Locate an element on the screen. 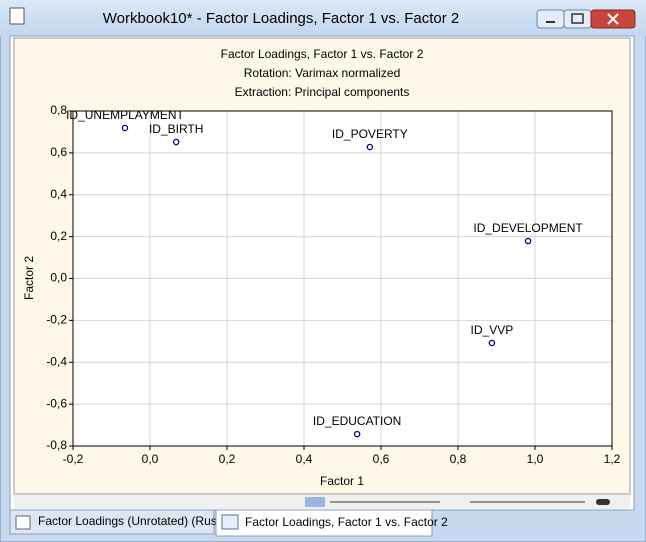  close-icon is located at coordinates (613, 19).